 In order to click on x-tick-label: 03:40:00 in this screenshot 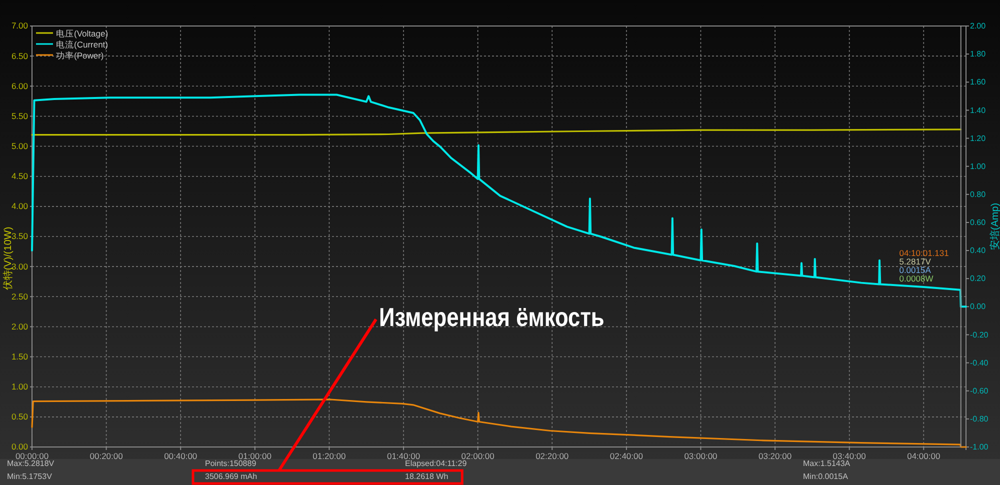, I will do `click(849, 456)`.